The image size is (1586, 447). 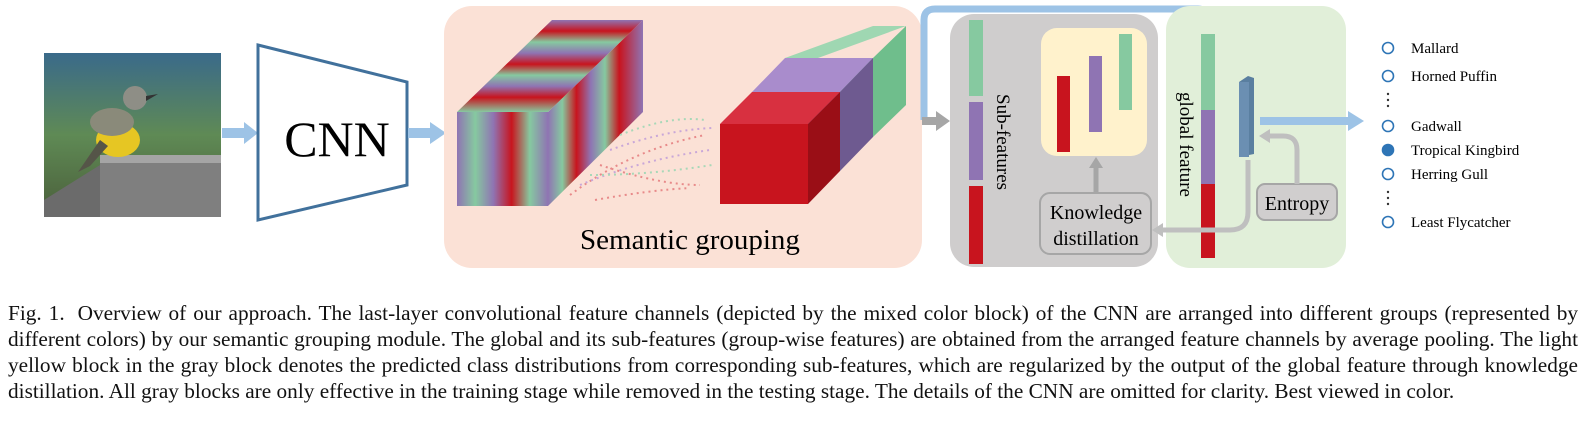 I want to click on sub-feature-purple-bar, so click(x=976, y=141).